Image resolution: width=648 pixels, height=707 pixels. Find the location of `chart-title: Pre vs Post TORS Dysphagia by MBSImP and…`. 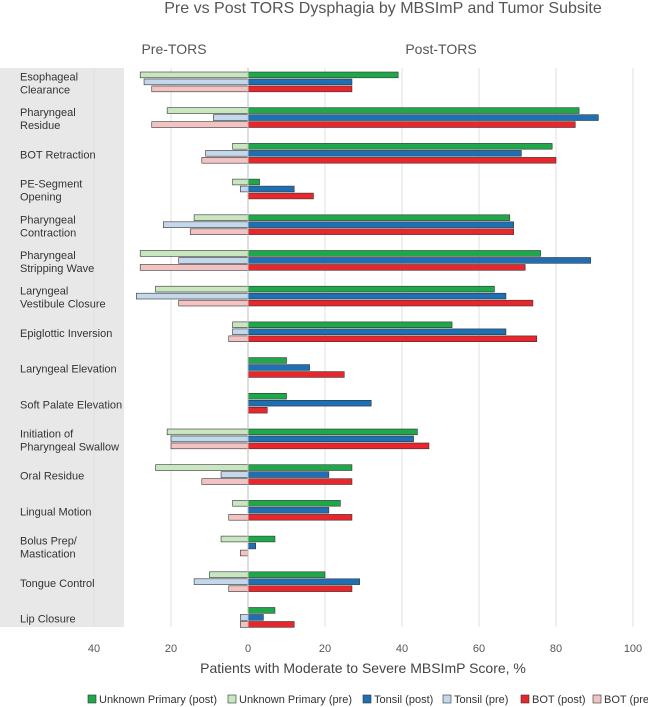

chart-title: Pre vs Post TORS Dysphagia by MBSImP and… is located at coordinates (383, 8).